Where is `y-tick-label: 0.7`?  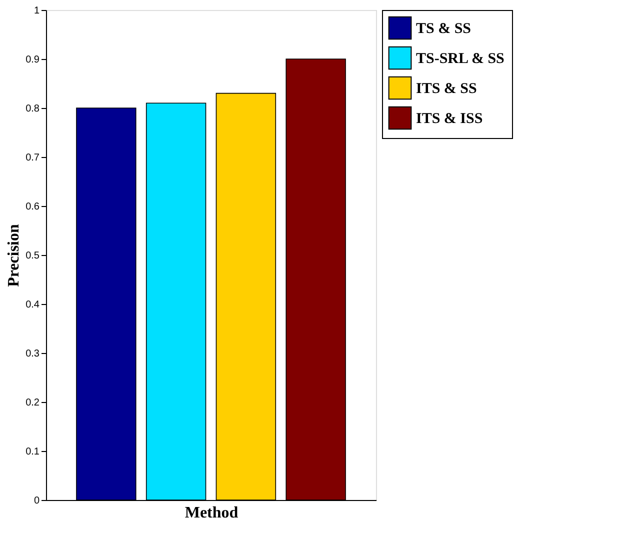
y-tick-label: 0.7 is located at coordinates (33, 158).